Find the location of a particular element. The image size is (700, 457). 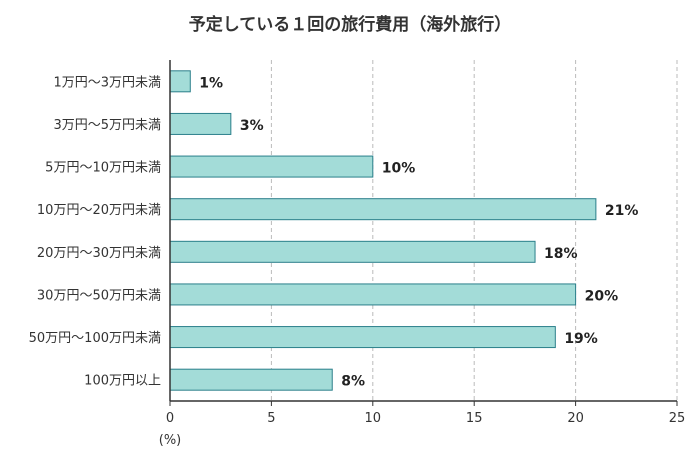

data-label: 8% is located at coordinates (353, 382).